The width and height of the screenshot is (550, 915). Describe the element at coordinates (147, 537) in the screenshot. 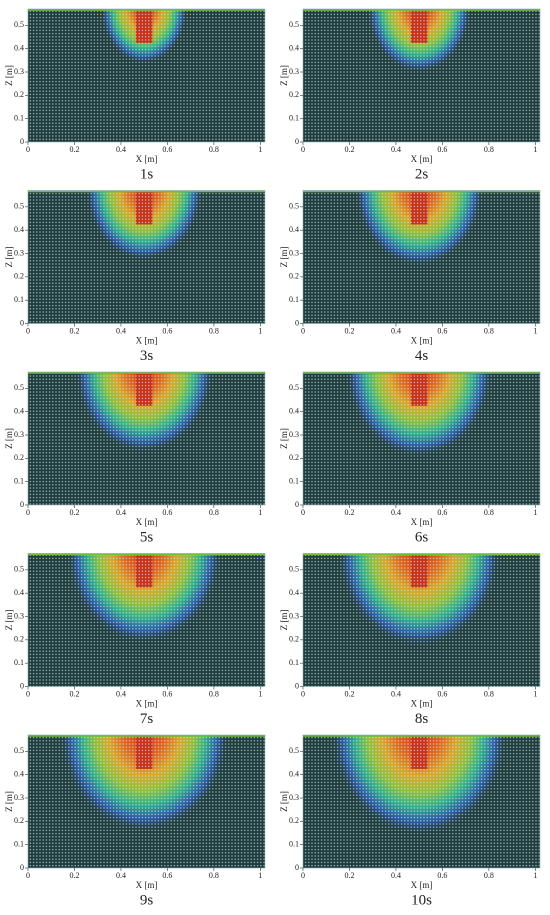

I see `panel-caption: 5s` at that location.